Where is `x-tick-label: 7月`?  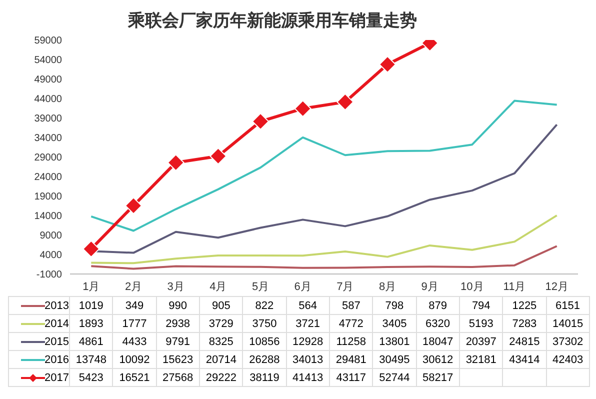
x-tick-label: 7月 is located at coordinates (345, 286).